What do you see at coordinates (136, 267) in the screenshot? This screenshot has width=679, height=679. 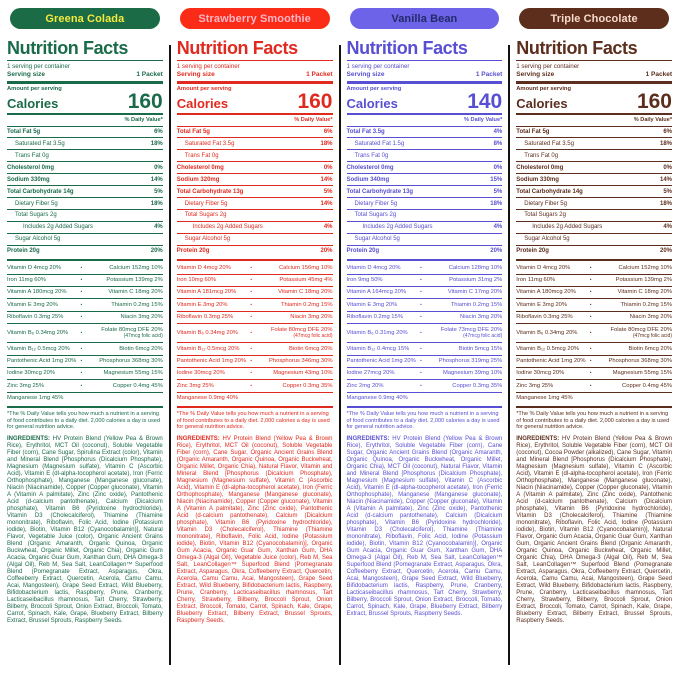 I see `vitamin-right-value: Calcium 152mg 10%` at bounding box center [136, 267].